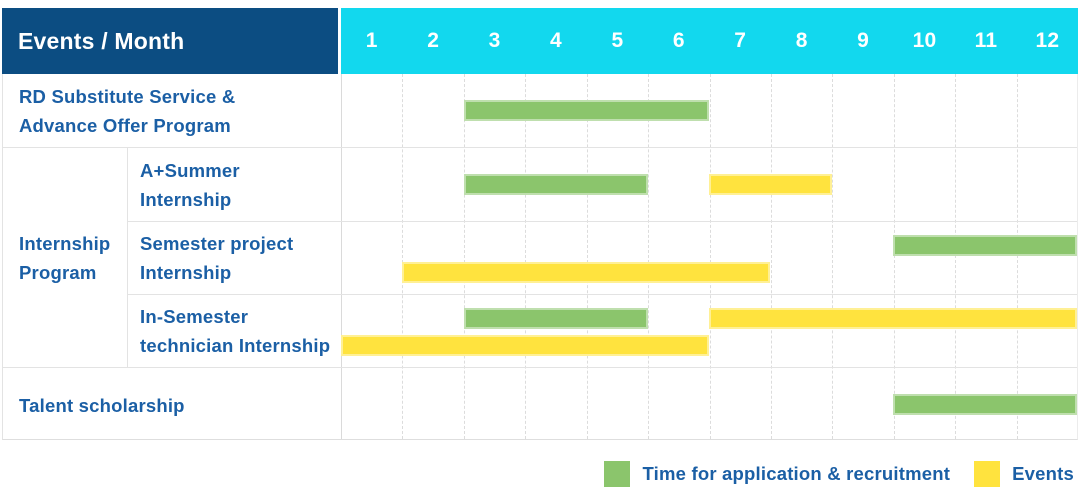 The image size is (1080, 494). I want to click on legend-label-application: Time for application & recruitment, so click(796, 473).